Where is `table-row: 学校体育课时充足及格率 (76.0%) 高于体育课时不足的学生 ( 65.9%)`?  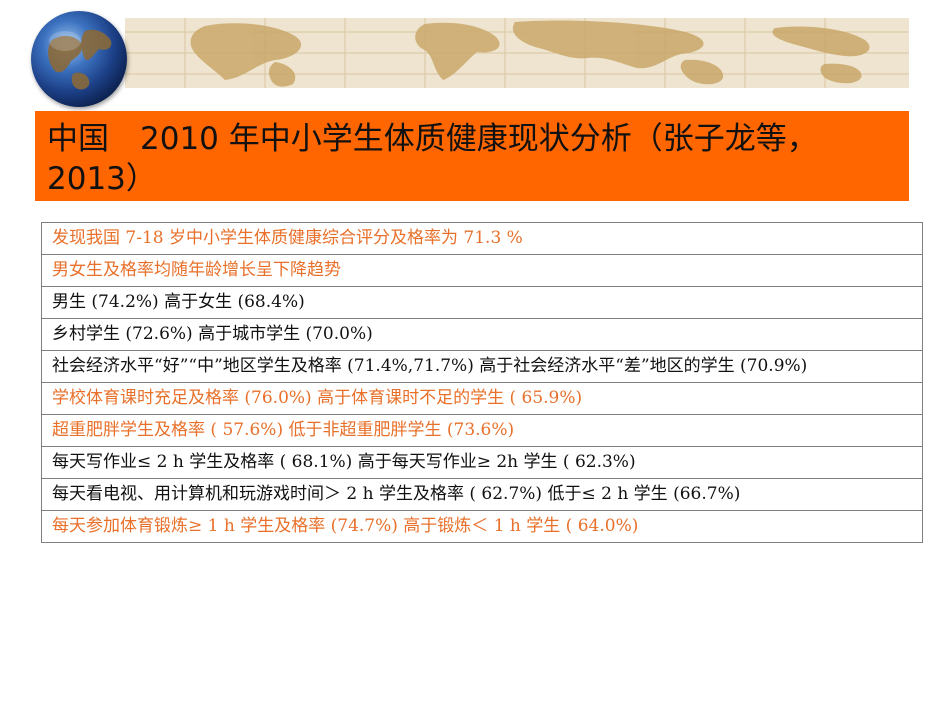 table-row: 学校体育课时充足及格率 (76.0%) 高于体育课时不足的学生 ( 65.9%) is located at coordinates (482, 398).